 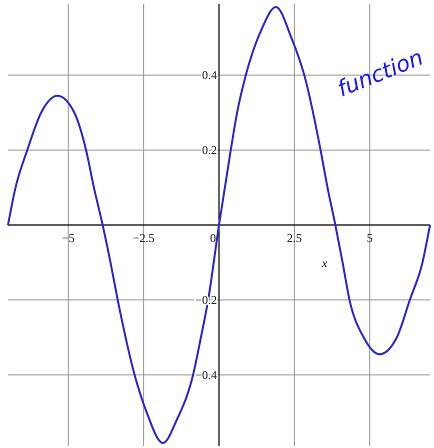 I want to click on y-tick-label: 0.2, so click(x=209, y=150).